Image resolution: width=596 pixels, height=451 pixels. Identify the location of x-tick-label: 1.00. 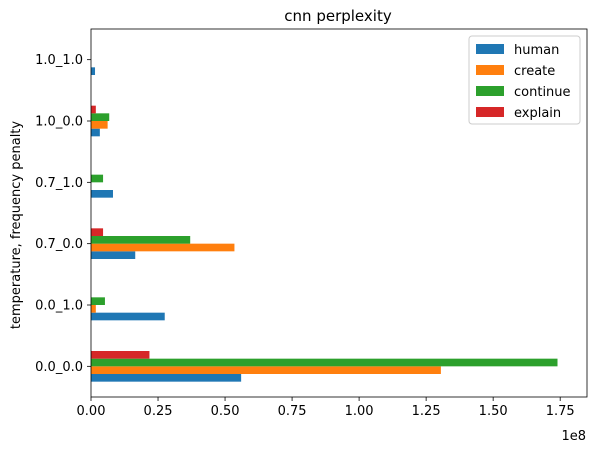
(359, 411).